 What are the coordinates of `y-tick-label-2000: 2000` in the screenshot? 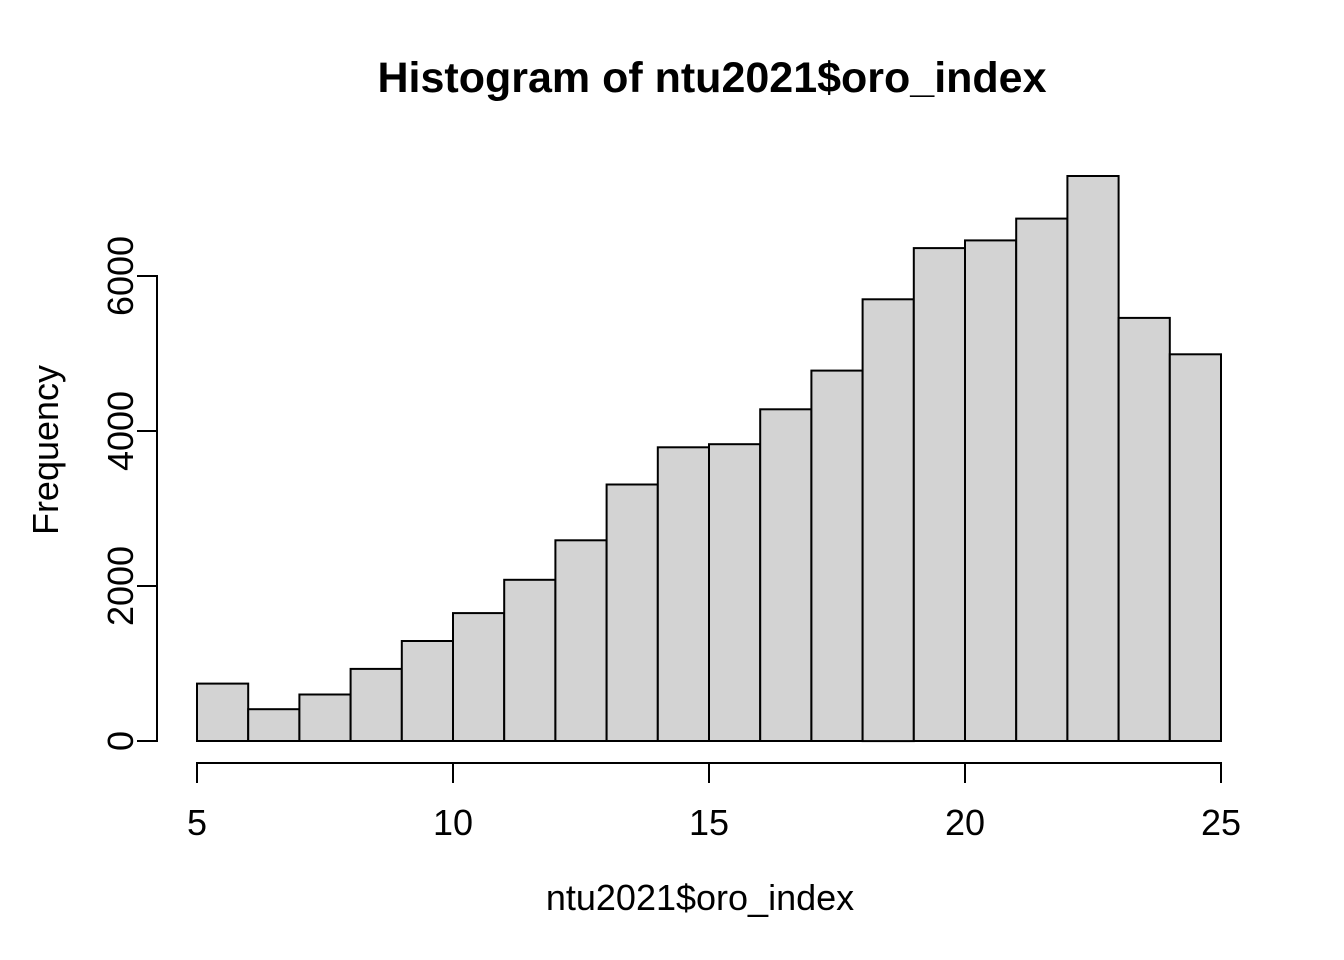 It's located at (120, 586).